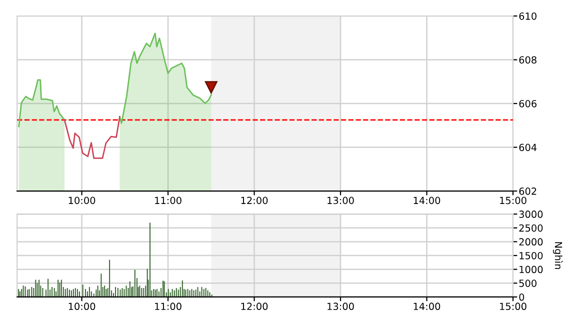 This screenshot has width=570, height=320. I want to click on y-tick-label: 602, so click(527, 191).